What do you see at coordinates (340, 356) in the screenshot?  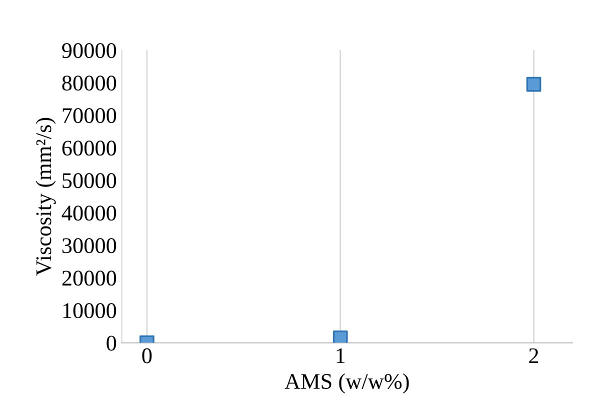 I see `x-tick-label: 1` at bounding box center [340, 356].